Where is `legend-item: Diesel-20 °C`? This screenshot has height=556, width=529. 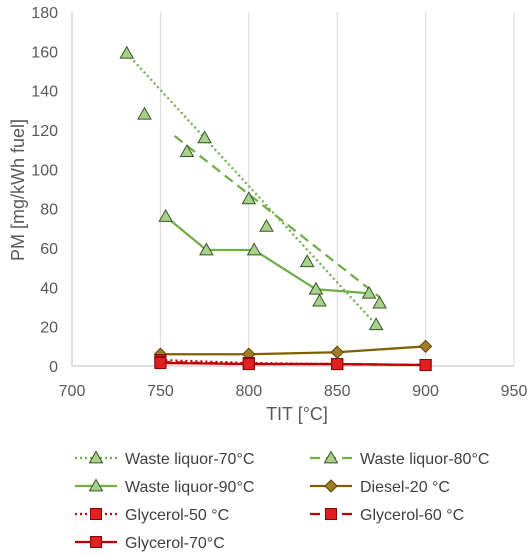 legend-item: Diesel-20 °C is located at coordinates (380, 487).